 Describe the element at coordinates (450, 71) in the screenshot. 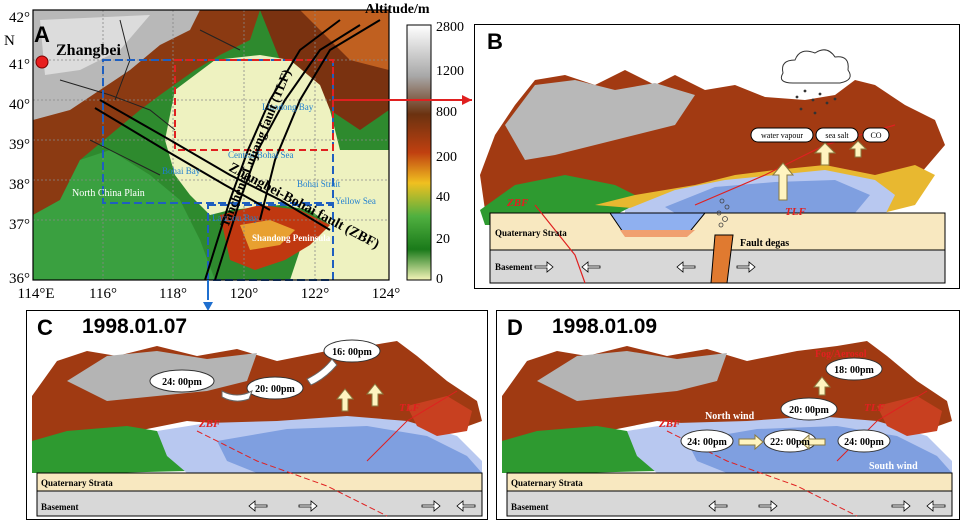

I see `colorbar-tick: 1200` at that location.